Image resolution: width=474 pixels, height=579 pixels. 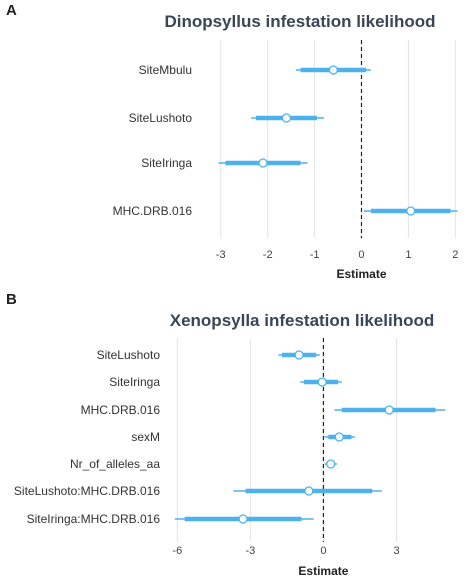 What do you see at coordinates (177, 551) in the screenshot?
I see `x-tick-label: -6` at bounding box center [177, 551].